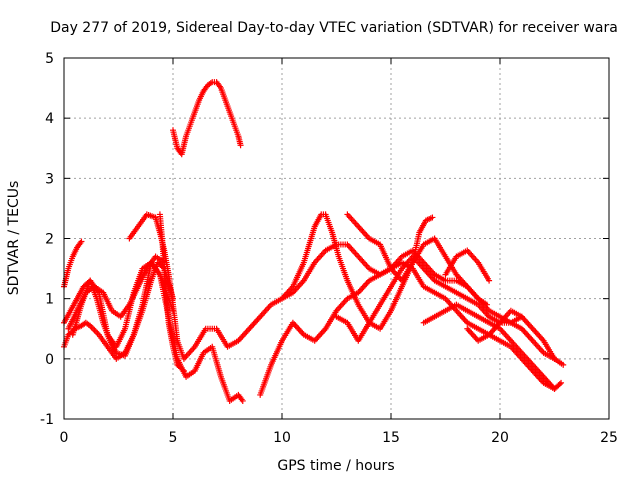 The image size is (640, 480). Describe the element at coordinates (73, 264) in the screenshot. I see `series-arc1` at that location.